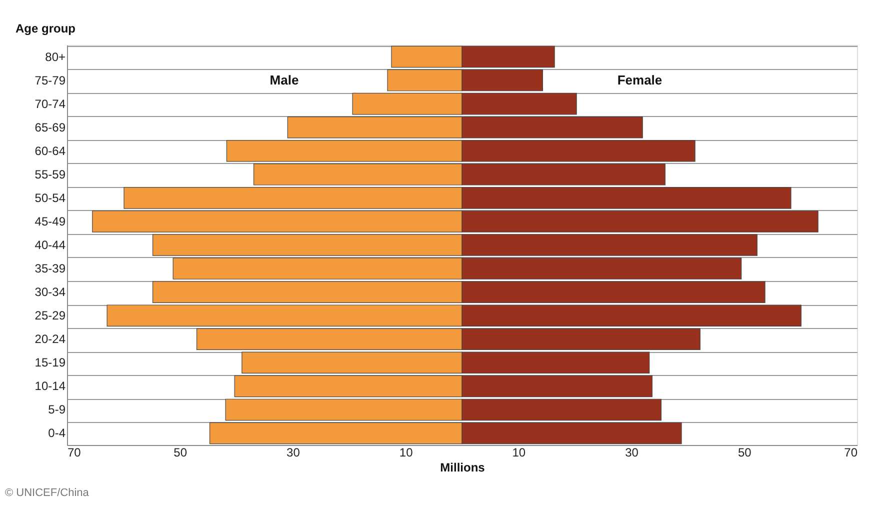 Image resolution: width=869 pixels, height=516 pixels. Describe the element at coordinates (57, 433) in the screenshot. I see `y-tick-label: 0-4` at that location.